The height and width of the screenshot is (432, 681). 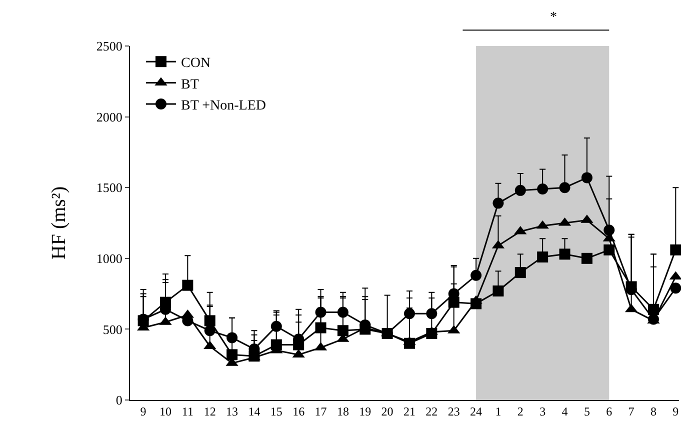 What do you see at coordinates (119, 400) in the screenshot?
I see `y-tick-label: 0` at bounding box center [119, 400].